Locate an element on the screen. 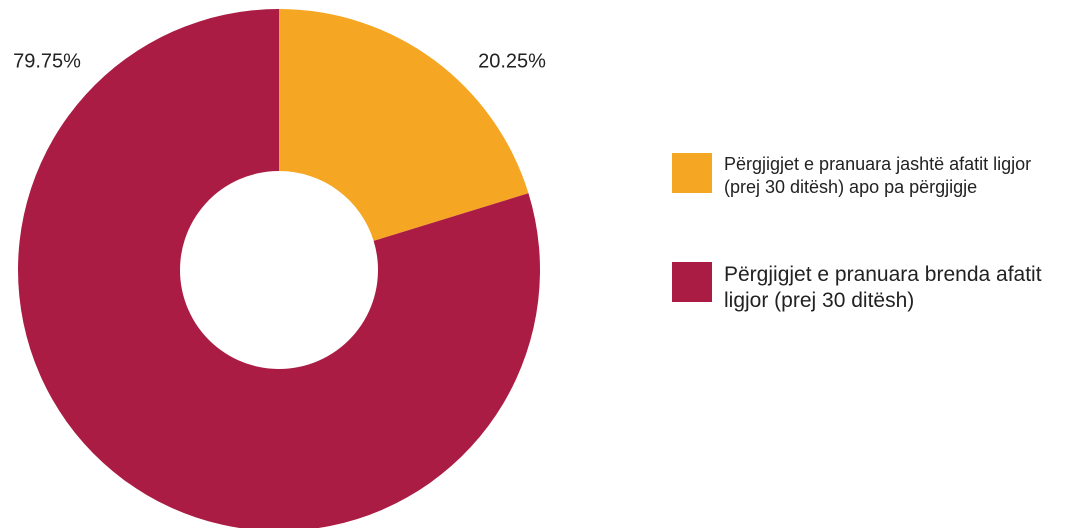 The width and height of the screenshot is (1070, 528). donut-slice is located at coordinates (404, 125).